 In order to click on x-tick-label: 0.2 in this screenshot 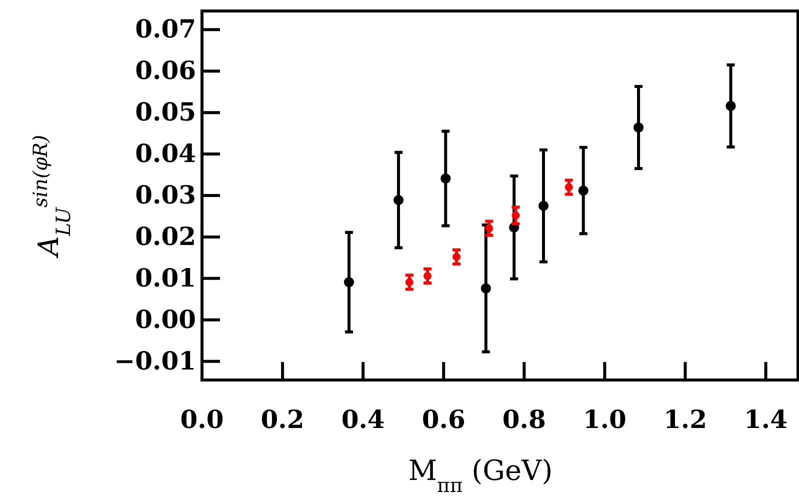, I will do `click(282, 419)`.